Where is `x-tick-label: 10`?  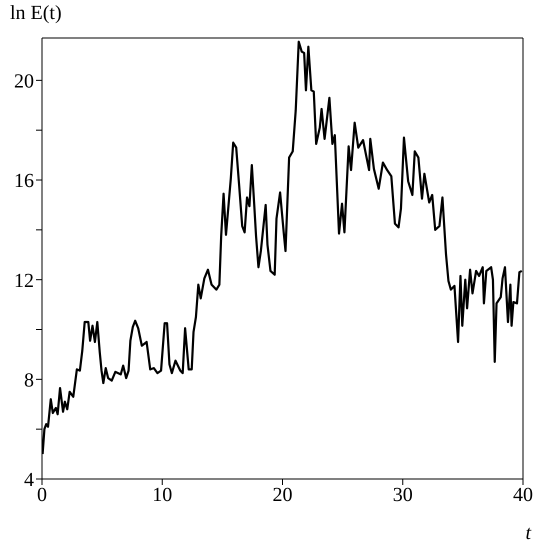 x-tick-label: 10 is located at coordinates (162, 495).